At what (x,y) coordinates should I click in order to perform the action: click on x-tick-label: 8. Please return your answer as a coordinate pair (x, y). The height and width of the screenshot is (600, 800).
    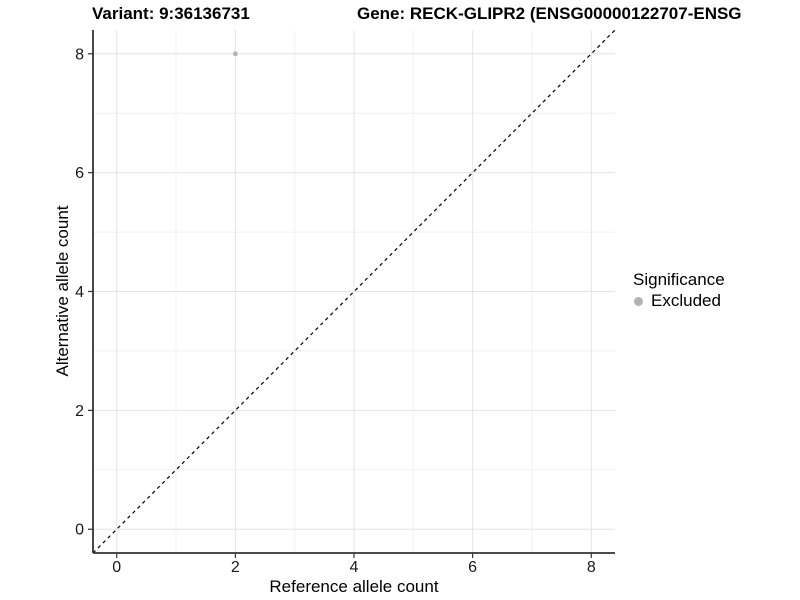
    Looking at the image, I should click on (591, 567).